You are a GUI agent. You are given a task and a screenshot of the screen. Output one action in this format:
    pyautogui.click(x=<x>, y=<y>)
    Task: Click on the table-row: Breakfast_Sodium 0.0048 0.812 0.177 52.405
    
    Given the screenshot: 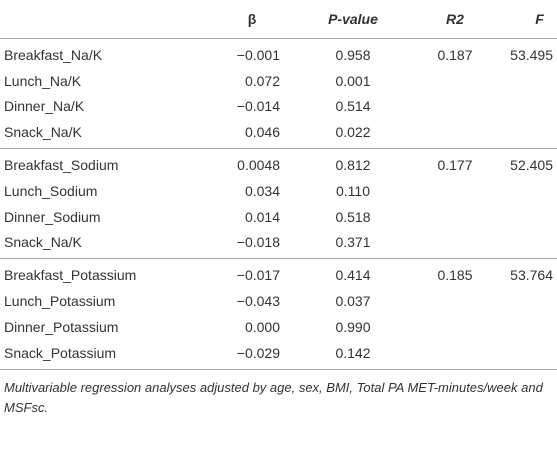 What is the action you would take?
    pyautogui.click(x=278, y=163)
    